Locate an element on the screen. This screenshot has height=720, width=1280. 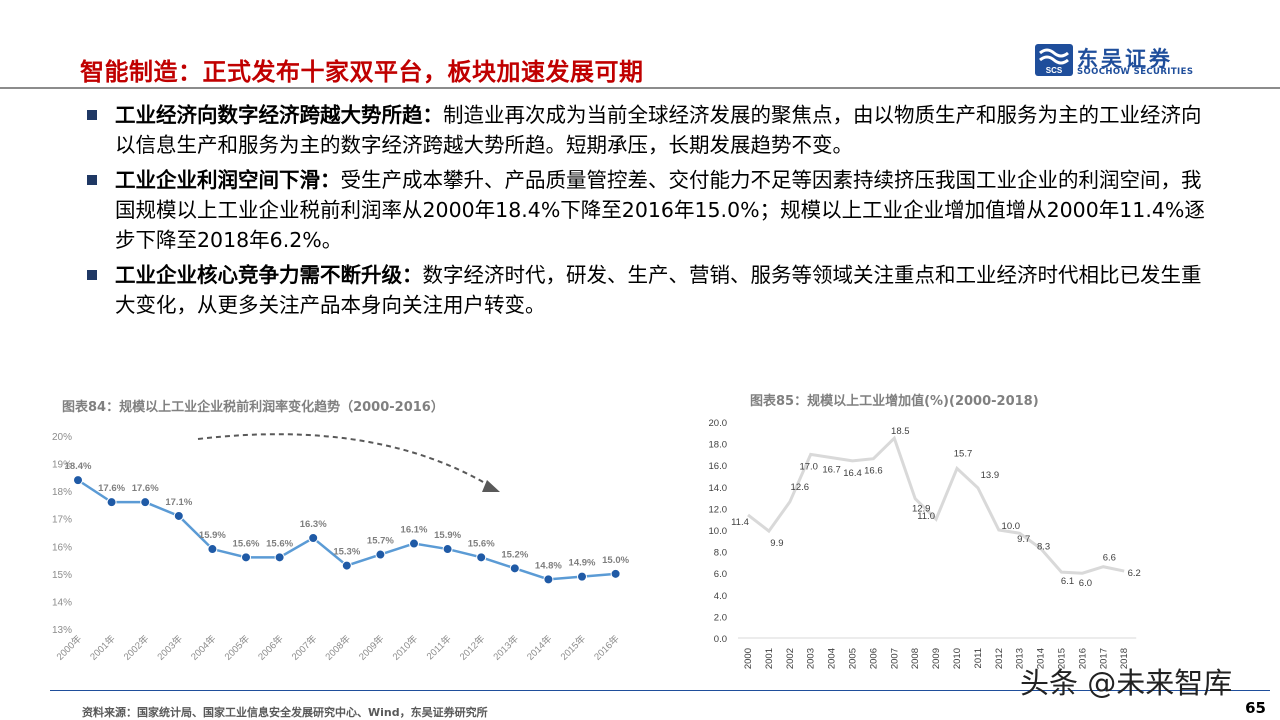
data-label: 17.0 is located at coordinates (808, 466).